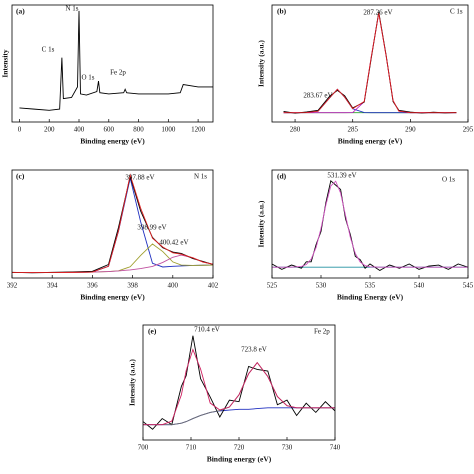  What do you see at coordinates (317, 96) in the screenshot?
I see `annotation: 283.67 eV` at bounding box center [317, 96].